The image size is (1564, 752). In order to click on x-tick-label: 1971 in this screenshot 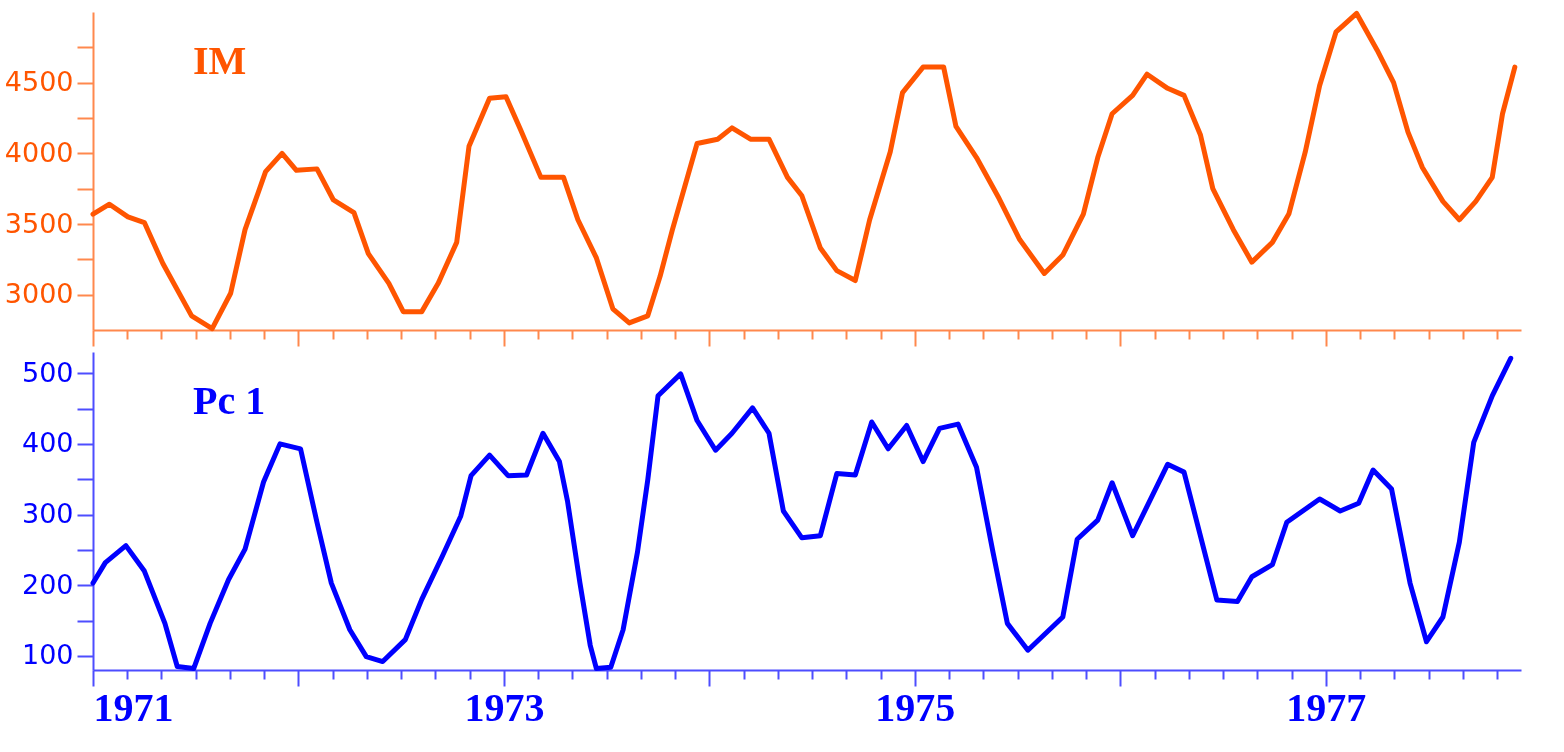, I will do `click(133, 707)`.